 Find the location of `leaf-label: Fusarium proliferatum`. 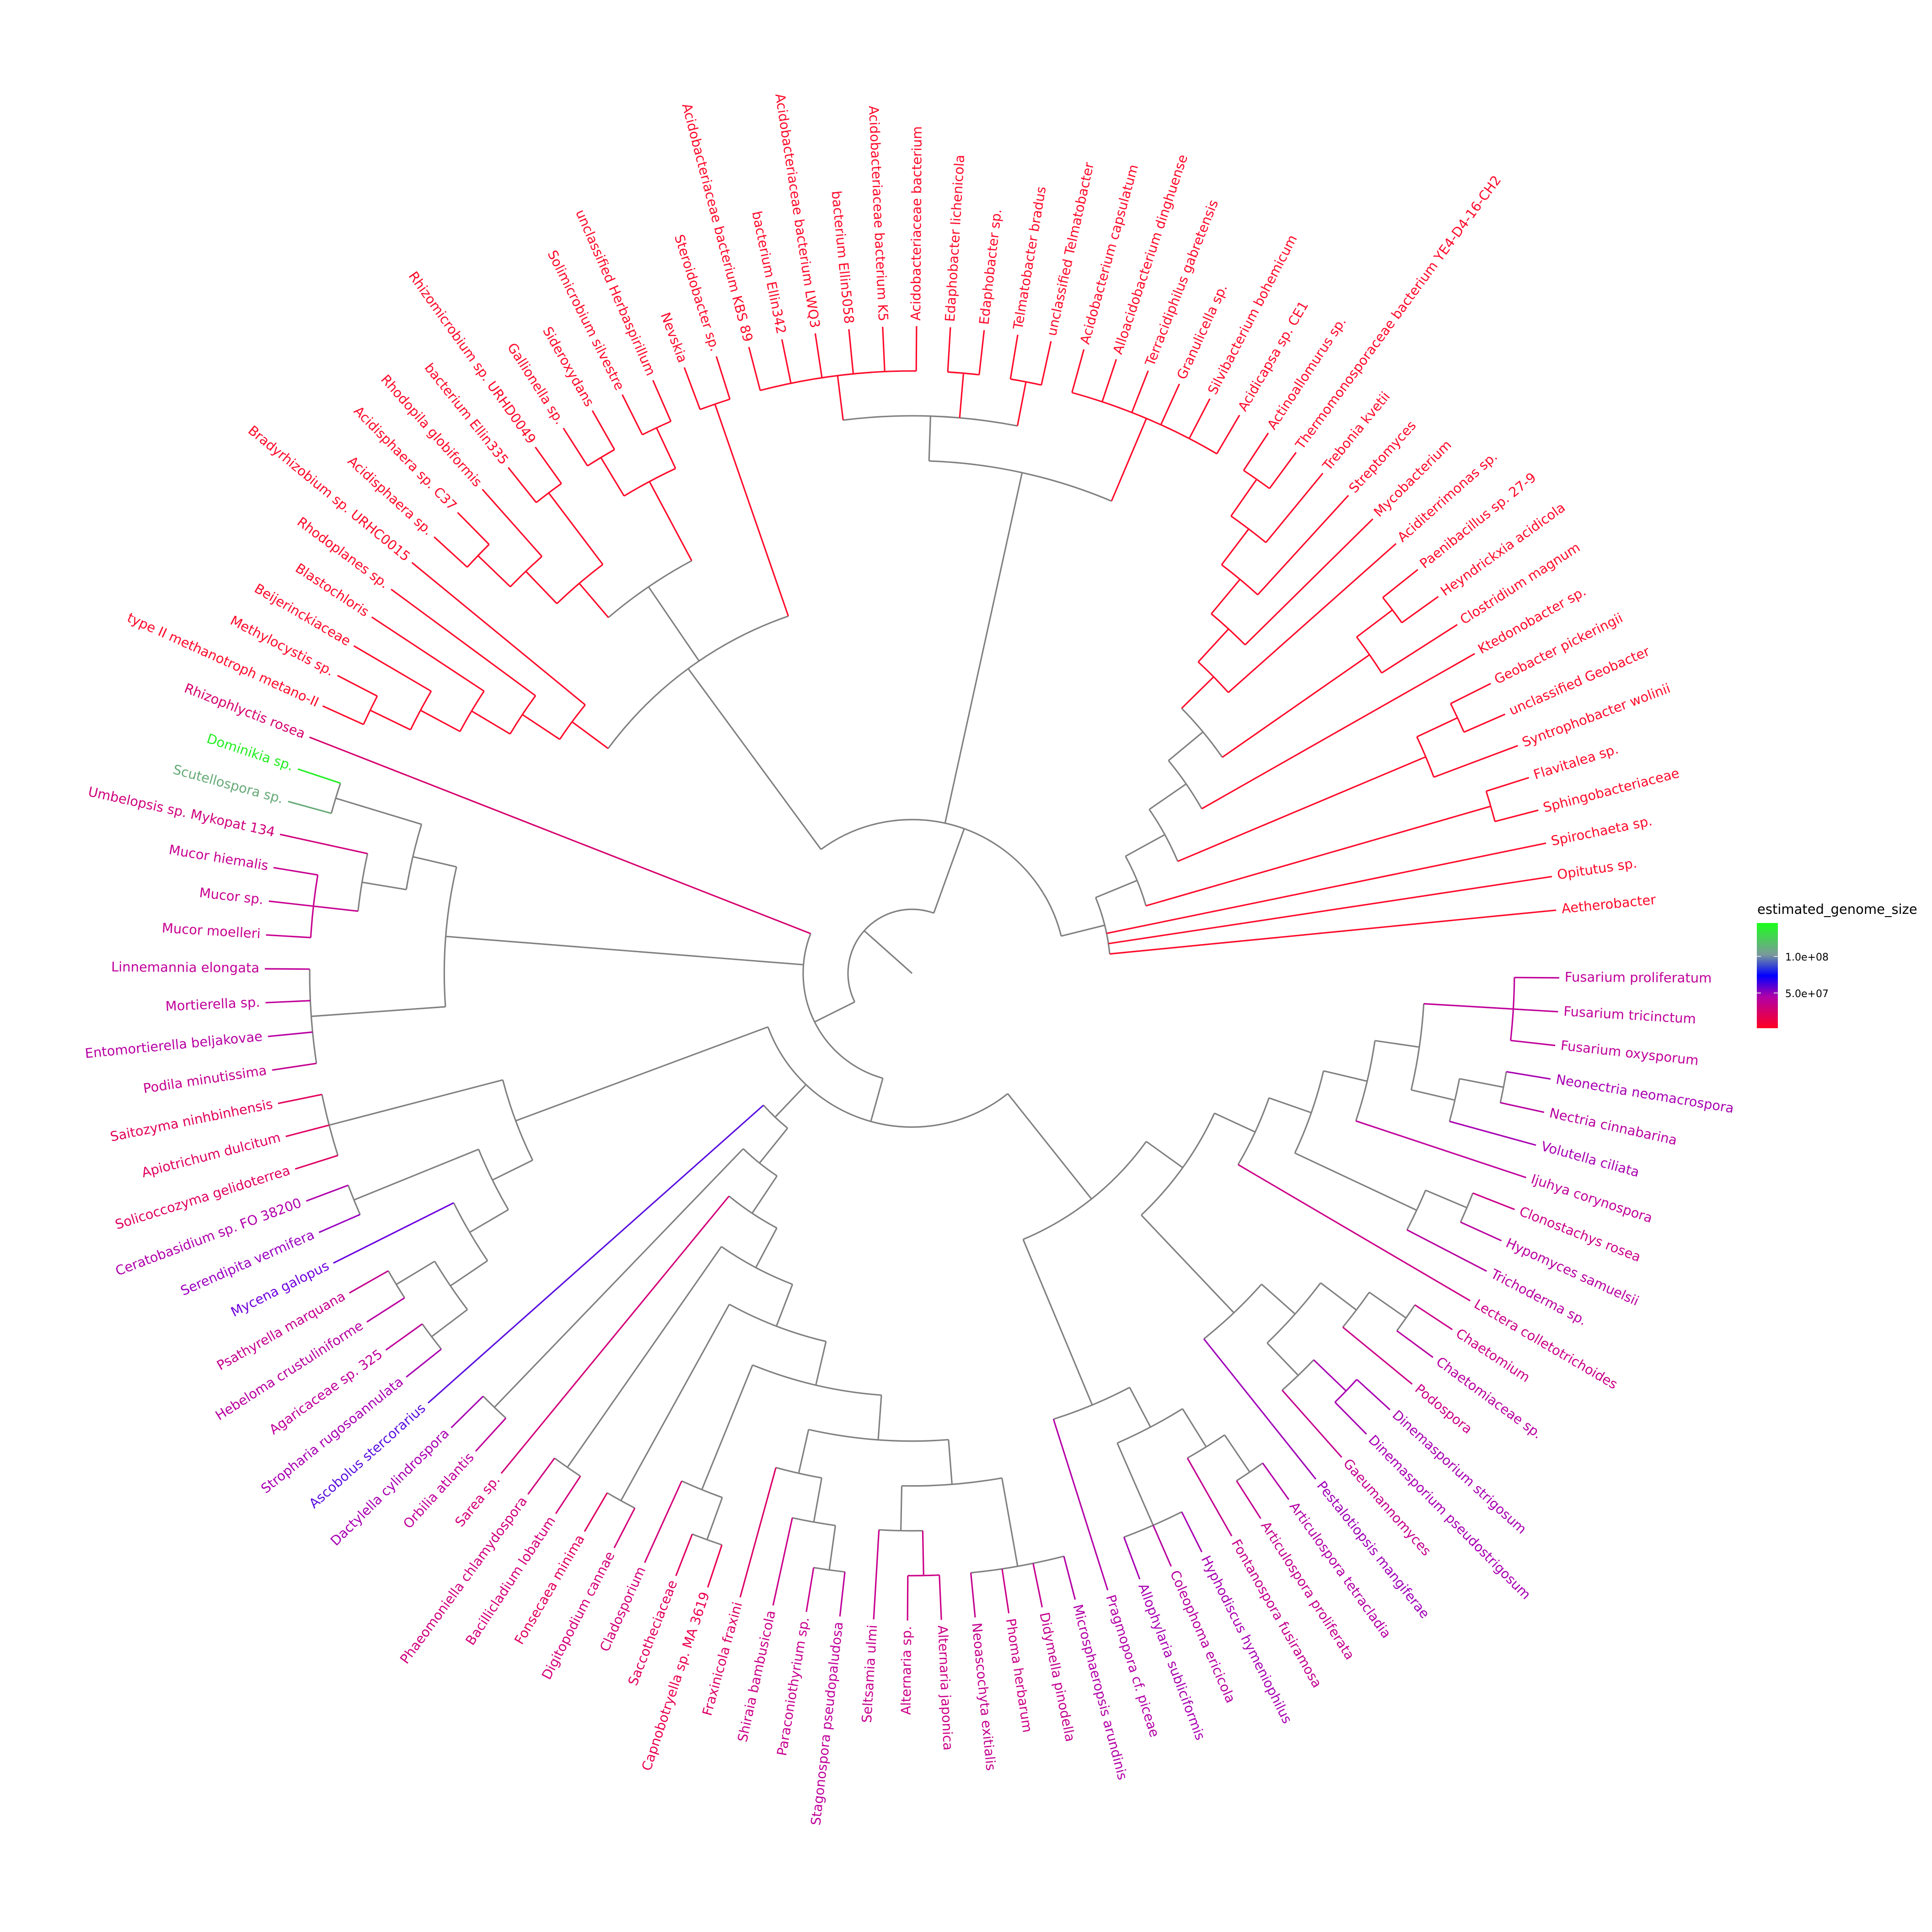

leaf-label: Fusarium proliferatum is located at coordinates (1639, 978).